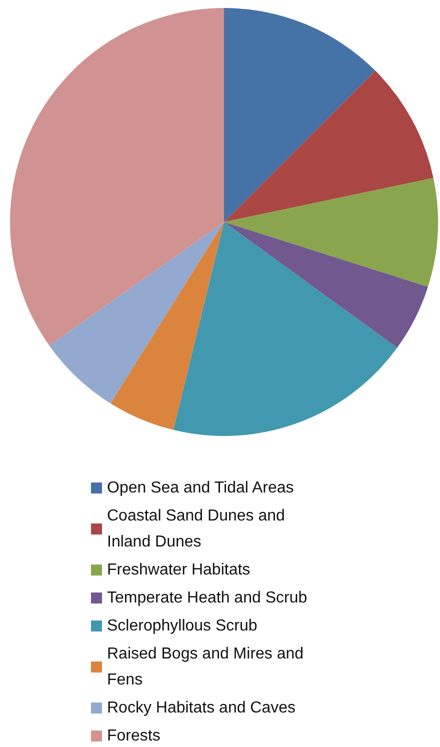 This screenshot has height=747, width=440. Describe the element at coordinates (207, 667) in the screenshot. I see `legend-label: Raised Bogs and Mires and Fens` at that location.